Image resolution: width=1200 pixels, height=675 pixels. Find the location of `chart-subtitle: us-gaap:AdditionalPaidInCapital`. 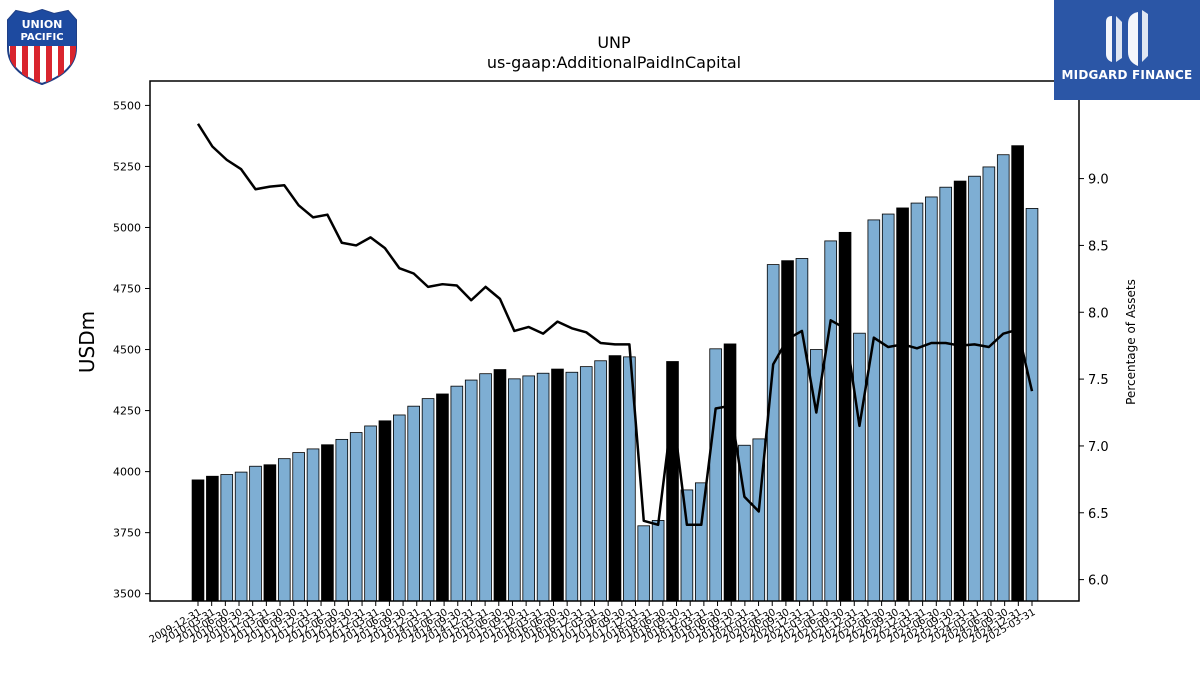

chart-subtitle: us-gaap:AdditionalPaidInCapital is located at coordinates (614, 62).